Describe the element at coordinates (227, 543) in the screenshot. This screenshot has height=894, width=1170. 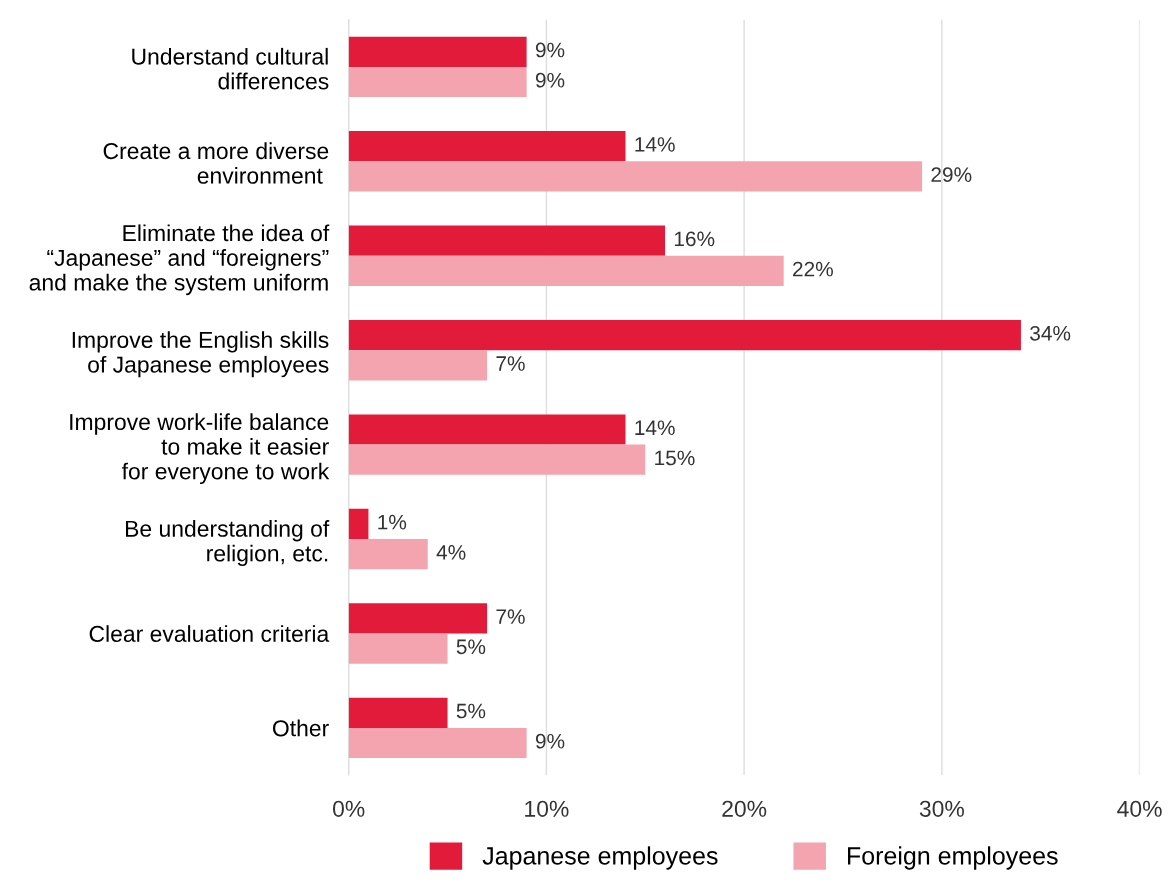
I see `y-tick-label: Be understanding of religion, etc.` at that location.